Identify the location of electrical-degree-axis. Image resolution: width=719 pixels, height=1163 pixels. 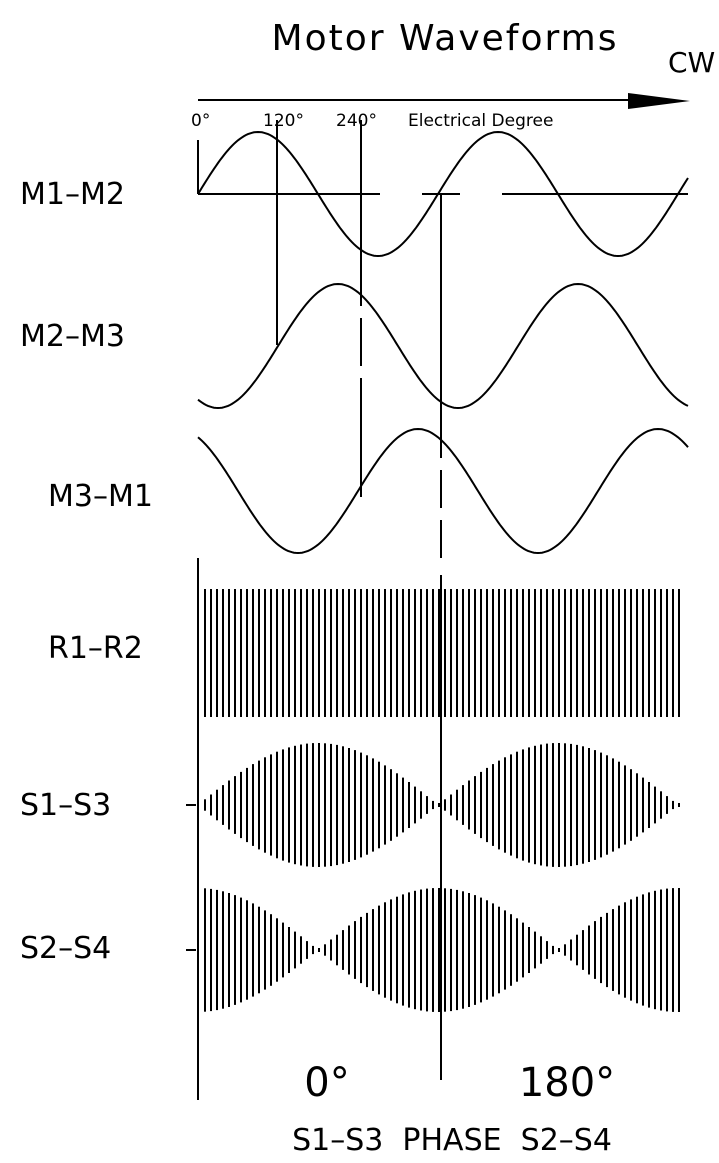
(444, 101).